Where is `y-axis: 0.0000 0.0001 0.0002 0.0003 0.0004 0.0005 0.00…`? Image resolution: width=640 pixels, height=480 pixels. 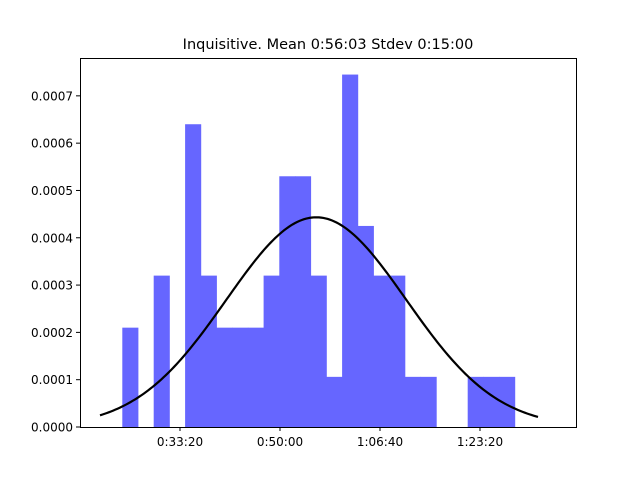
y-axis: 0.0000 0.0001 0.0002 0.0003 0.0004 0.0005 0.00… is located at coordinates (55, 262).